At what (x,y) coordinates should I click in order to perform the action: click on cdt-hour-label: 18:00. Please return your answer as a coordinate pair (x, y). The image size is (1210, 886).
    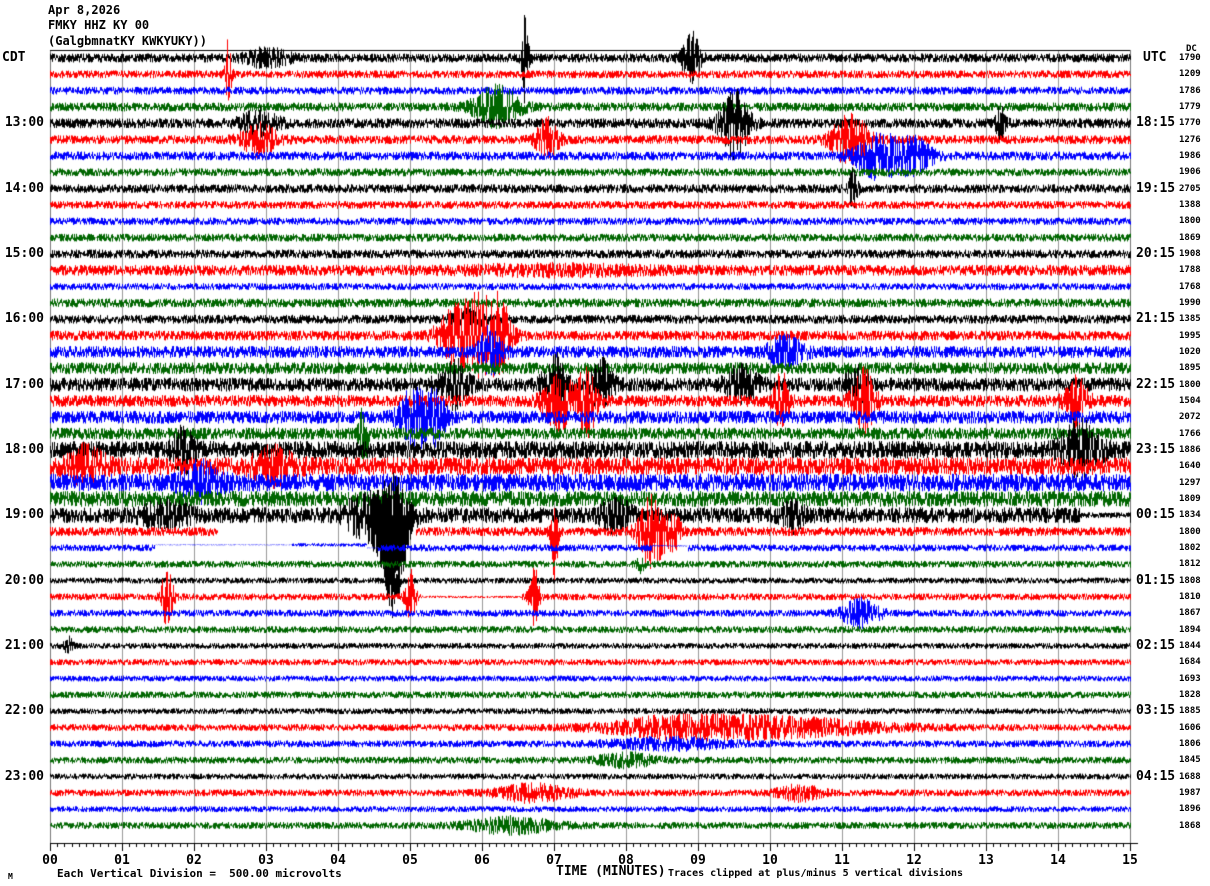
    Looking at the image, I should click on (24, 449).